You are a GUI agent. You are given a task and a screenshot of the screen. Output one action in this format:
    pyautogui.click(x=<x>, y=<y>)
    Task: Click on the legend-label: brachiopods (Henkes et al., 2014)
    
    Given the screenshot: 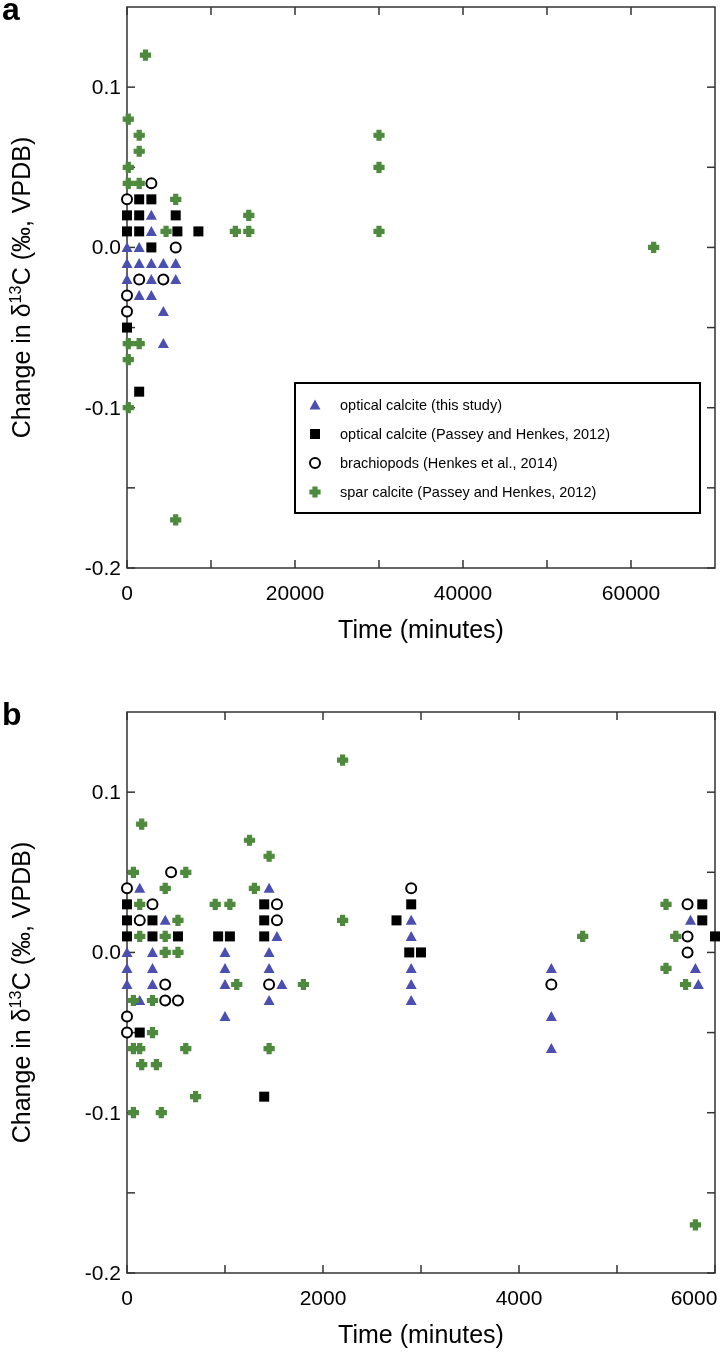 What is the action you would take?
    pyautogui.click(x=449, y=463)
    